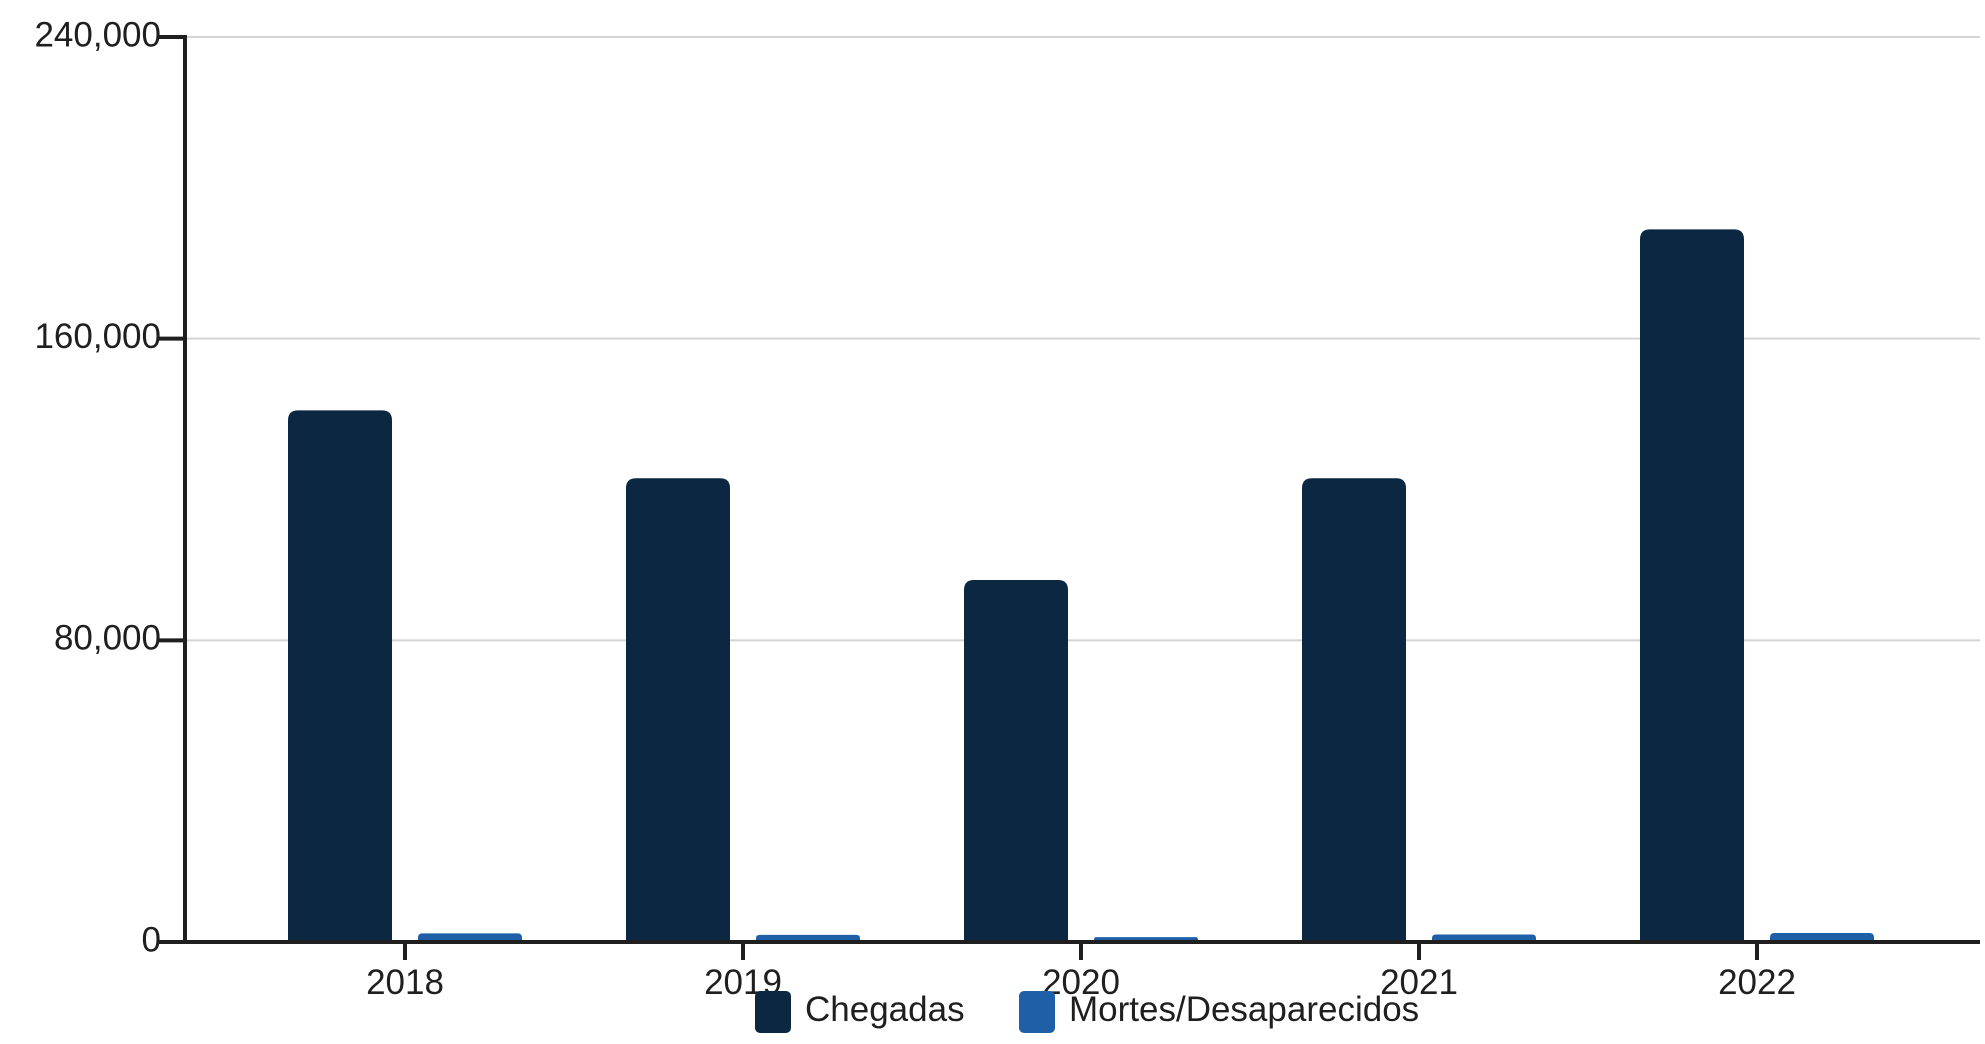  Describe the element at coordinates (97, 336) in the screenshot. I see `y-tick-label: 160,000` at that location.